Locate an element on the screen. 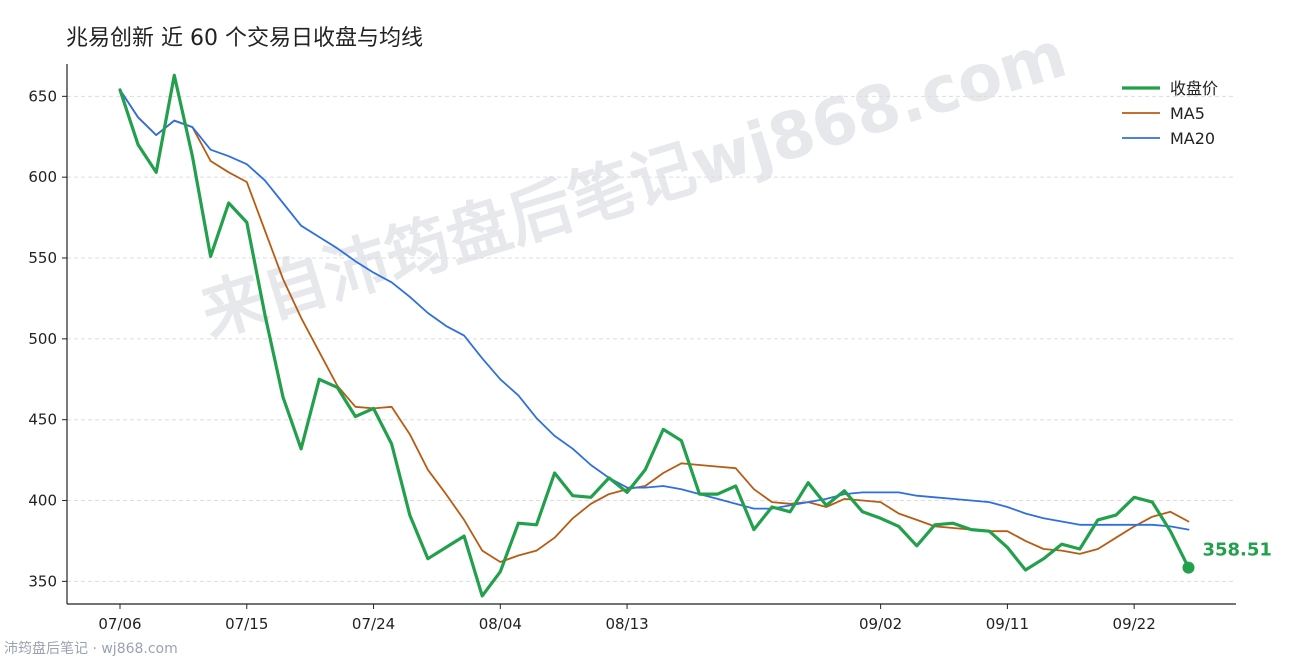 The width and height of the screenshot is (1290, 660). x-tick-label: 08/13 is located at coordinates (626, 624).